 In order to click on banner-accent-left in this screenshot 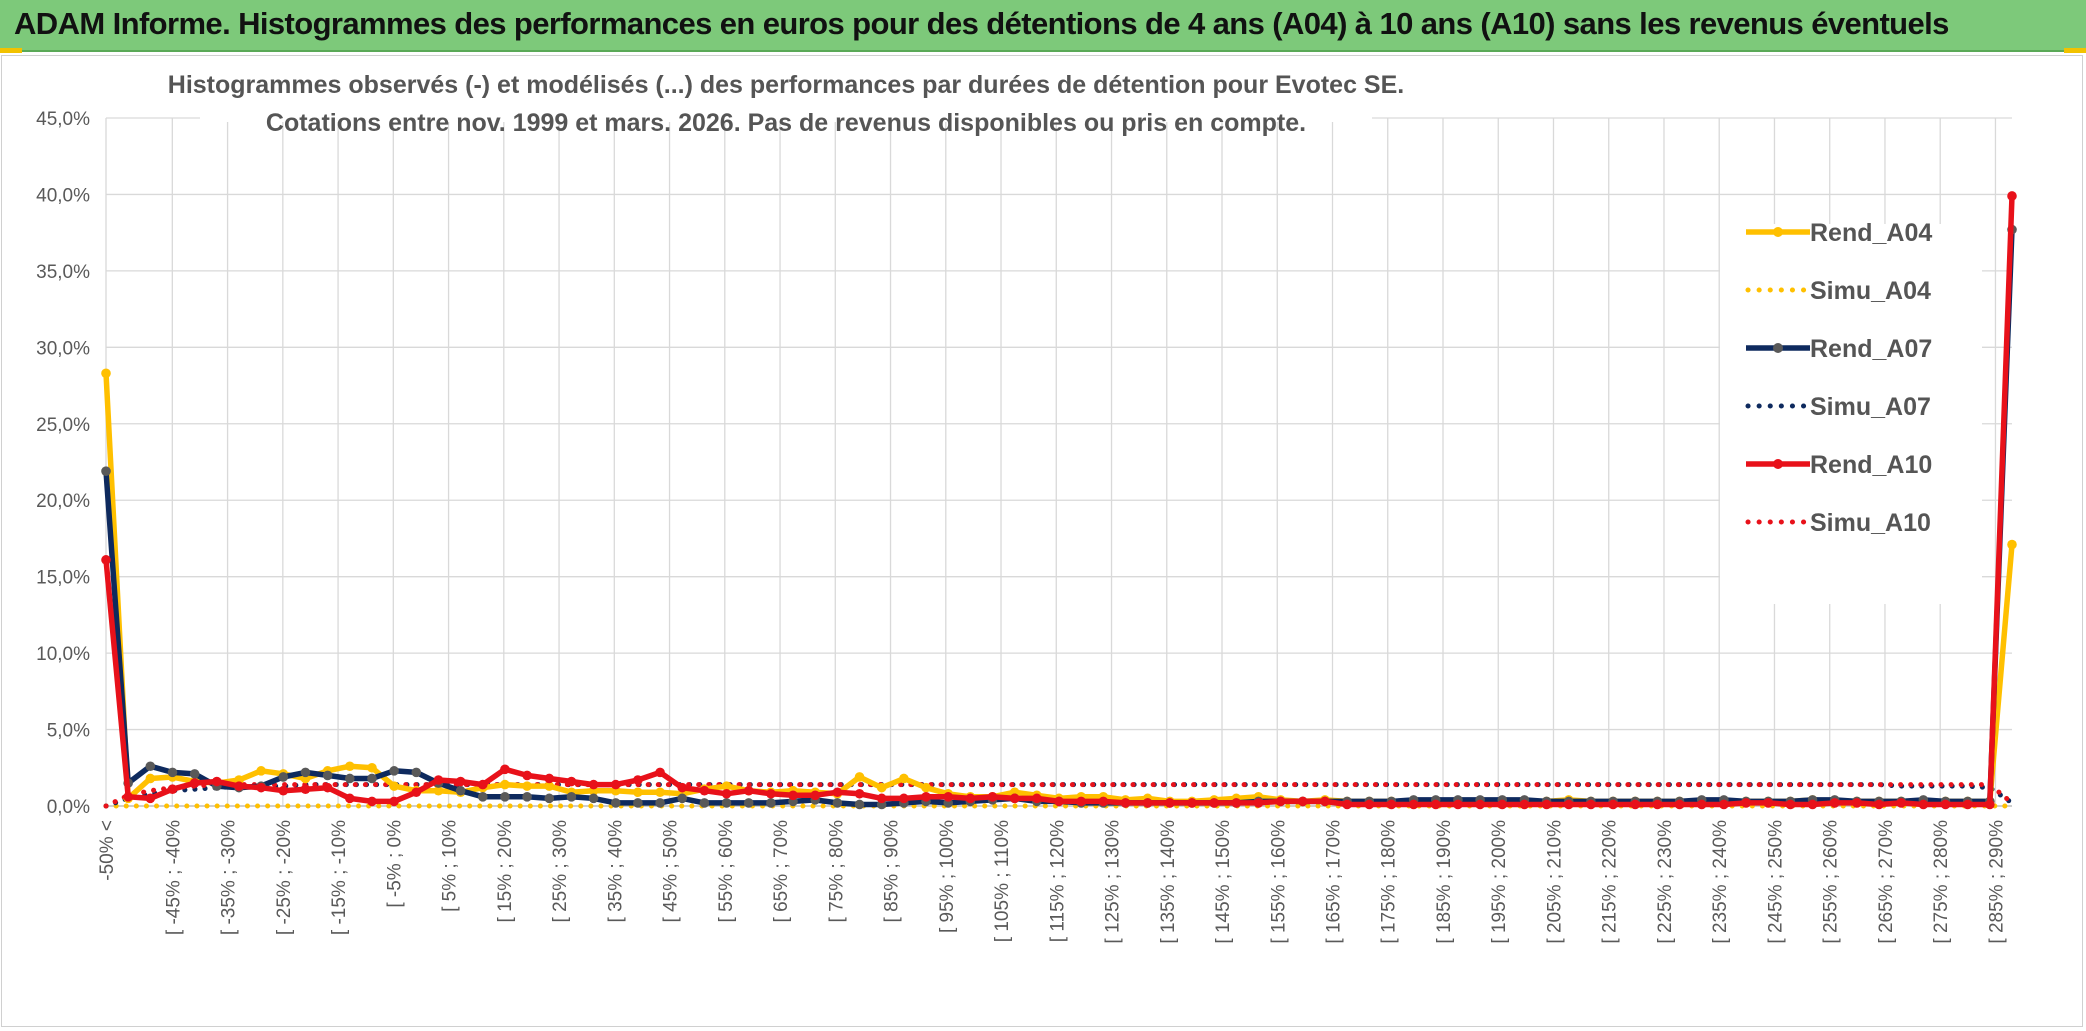, I will do `click(11, 50)`.